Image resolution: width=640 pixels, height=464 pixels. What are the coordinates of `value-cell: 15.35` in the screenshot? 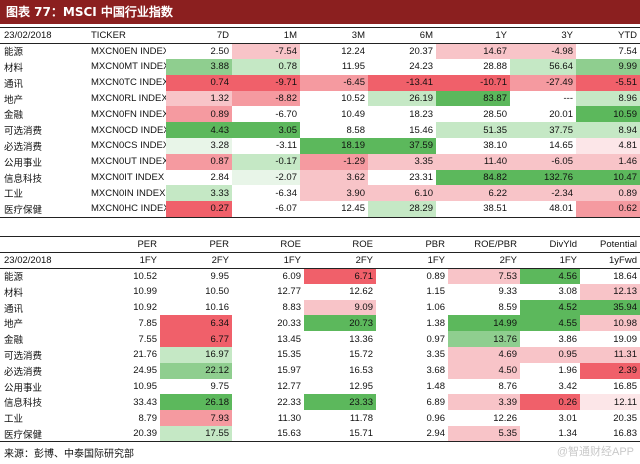 It's located at (289, 355).